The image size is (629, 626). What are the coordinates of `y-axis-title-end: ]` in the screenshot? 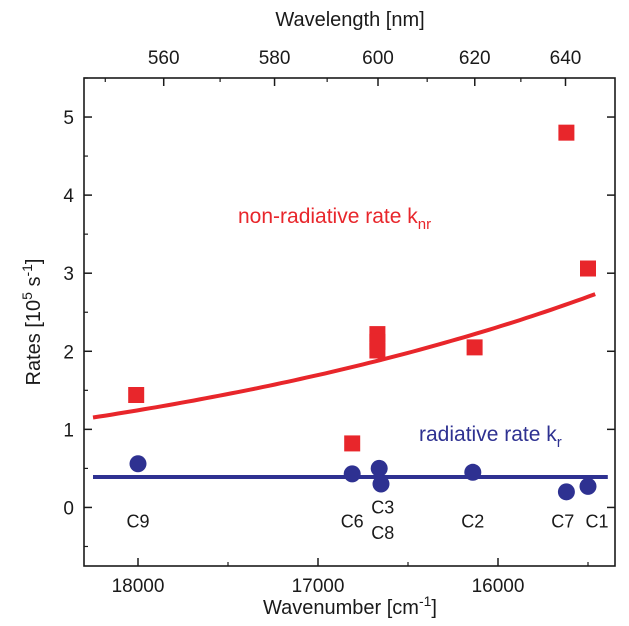 It's located at (34, 262).